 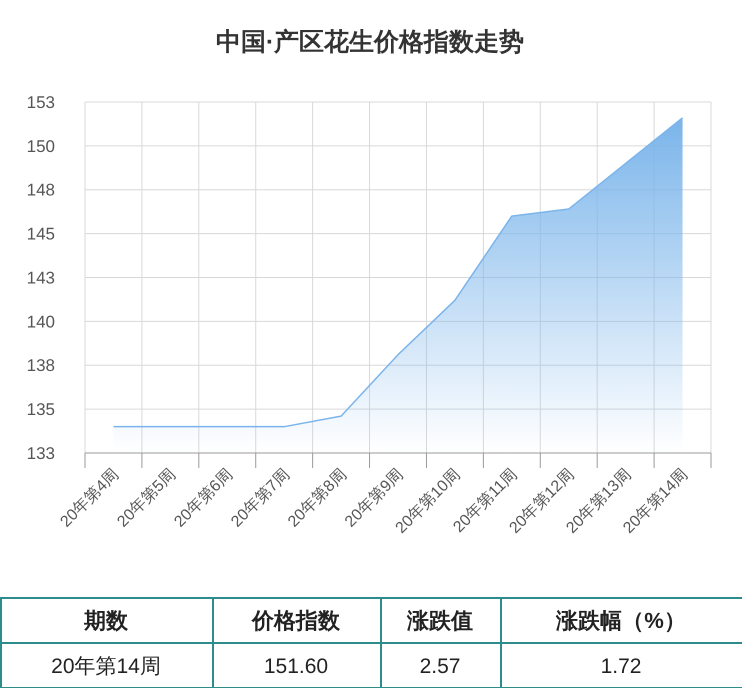 What do you see at coordinates (296, 621) in the screenshot?
I see `text: 价格指数` at bounding box center [296, 621].